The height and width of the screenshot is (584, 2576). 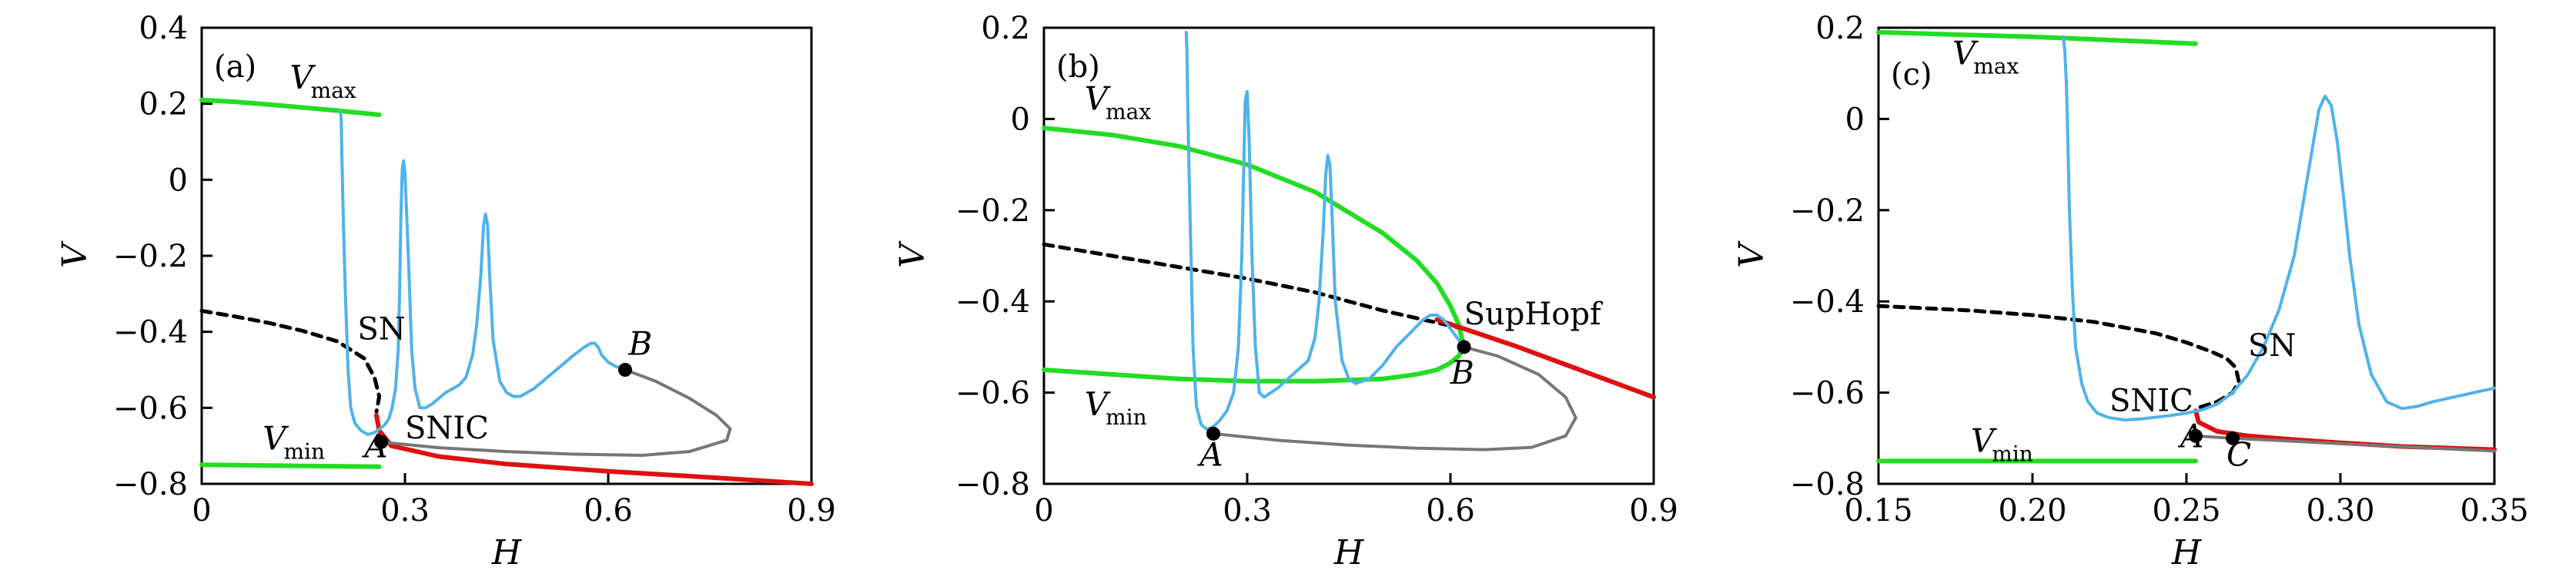 I want to click on x-tick-label: 0.15, so click(x=1878, y=511).